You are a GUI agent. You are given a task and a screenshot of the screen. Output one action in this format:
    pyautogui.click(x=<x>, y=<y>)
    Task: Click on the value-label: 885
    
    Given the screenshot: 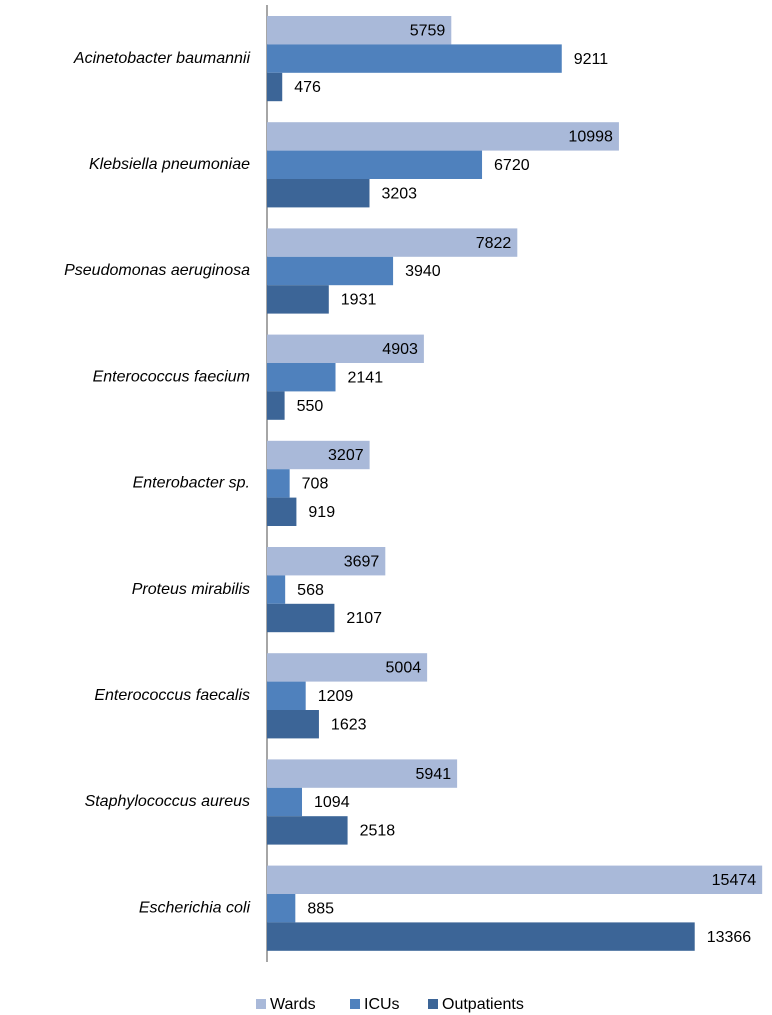 What is the action you would take?
    pyautogui.click(x=320, y=908)
    